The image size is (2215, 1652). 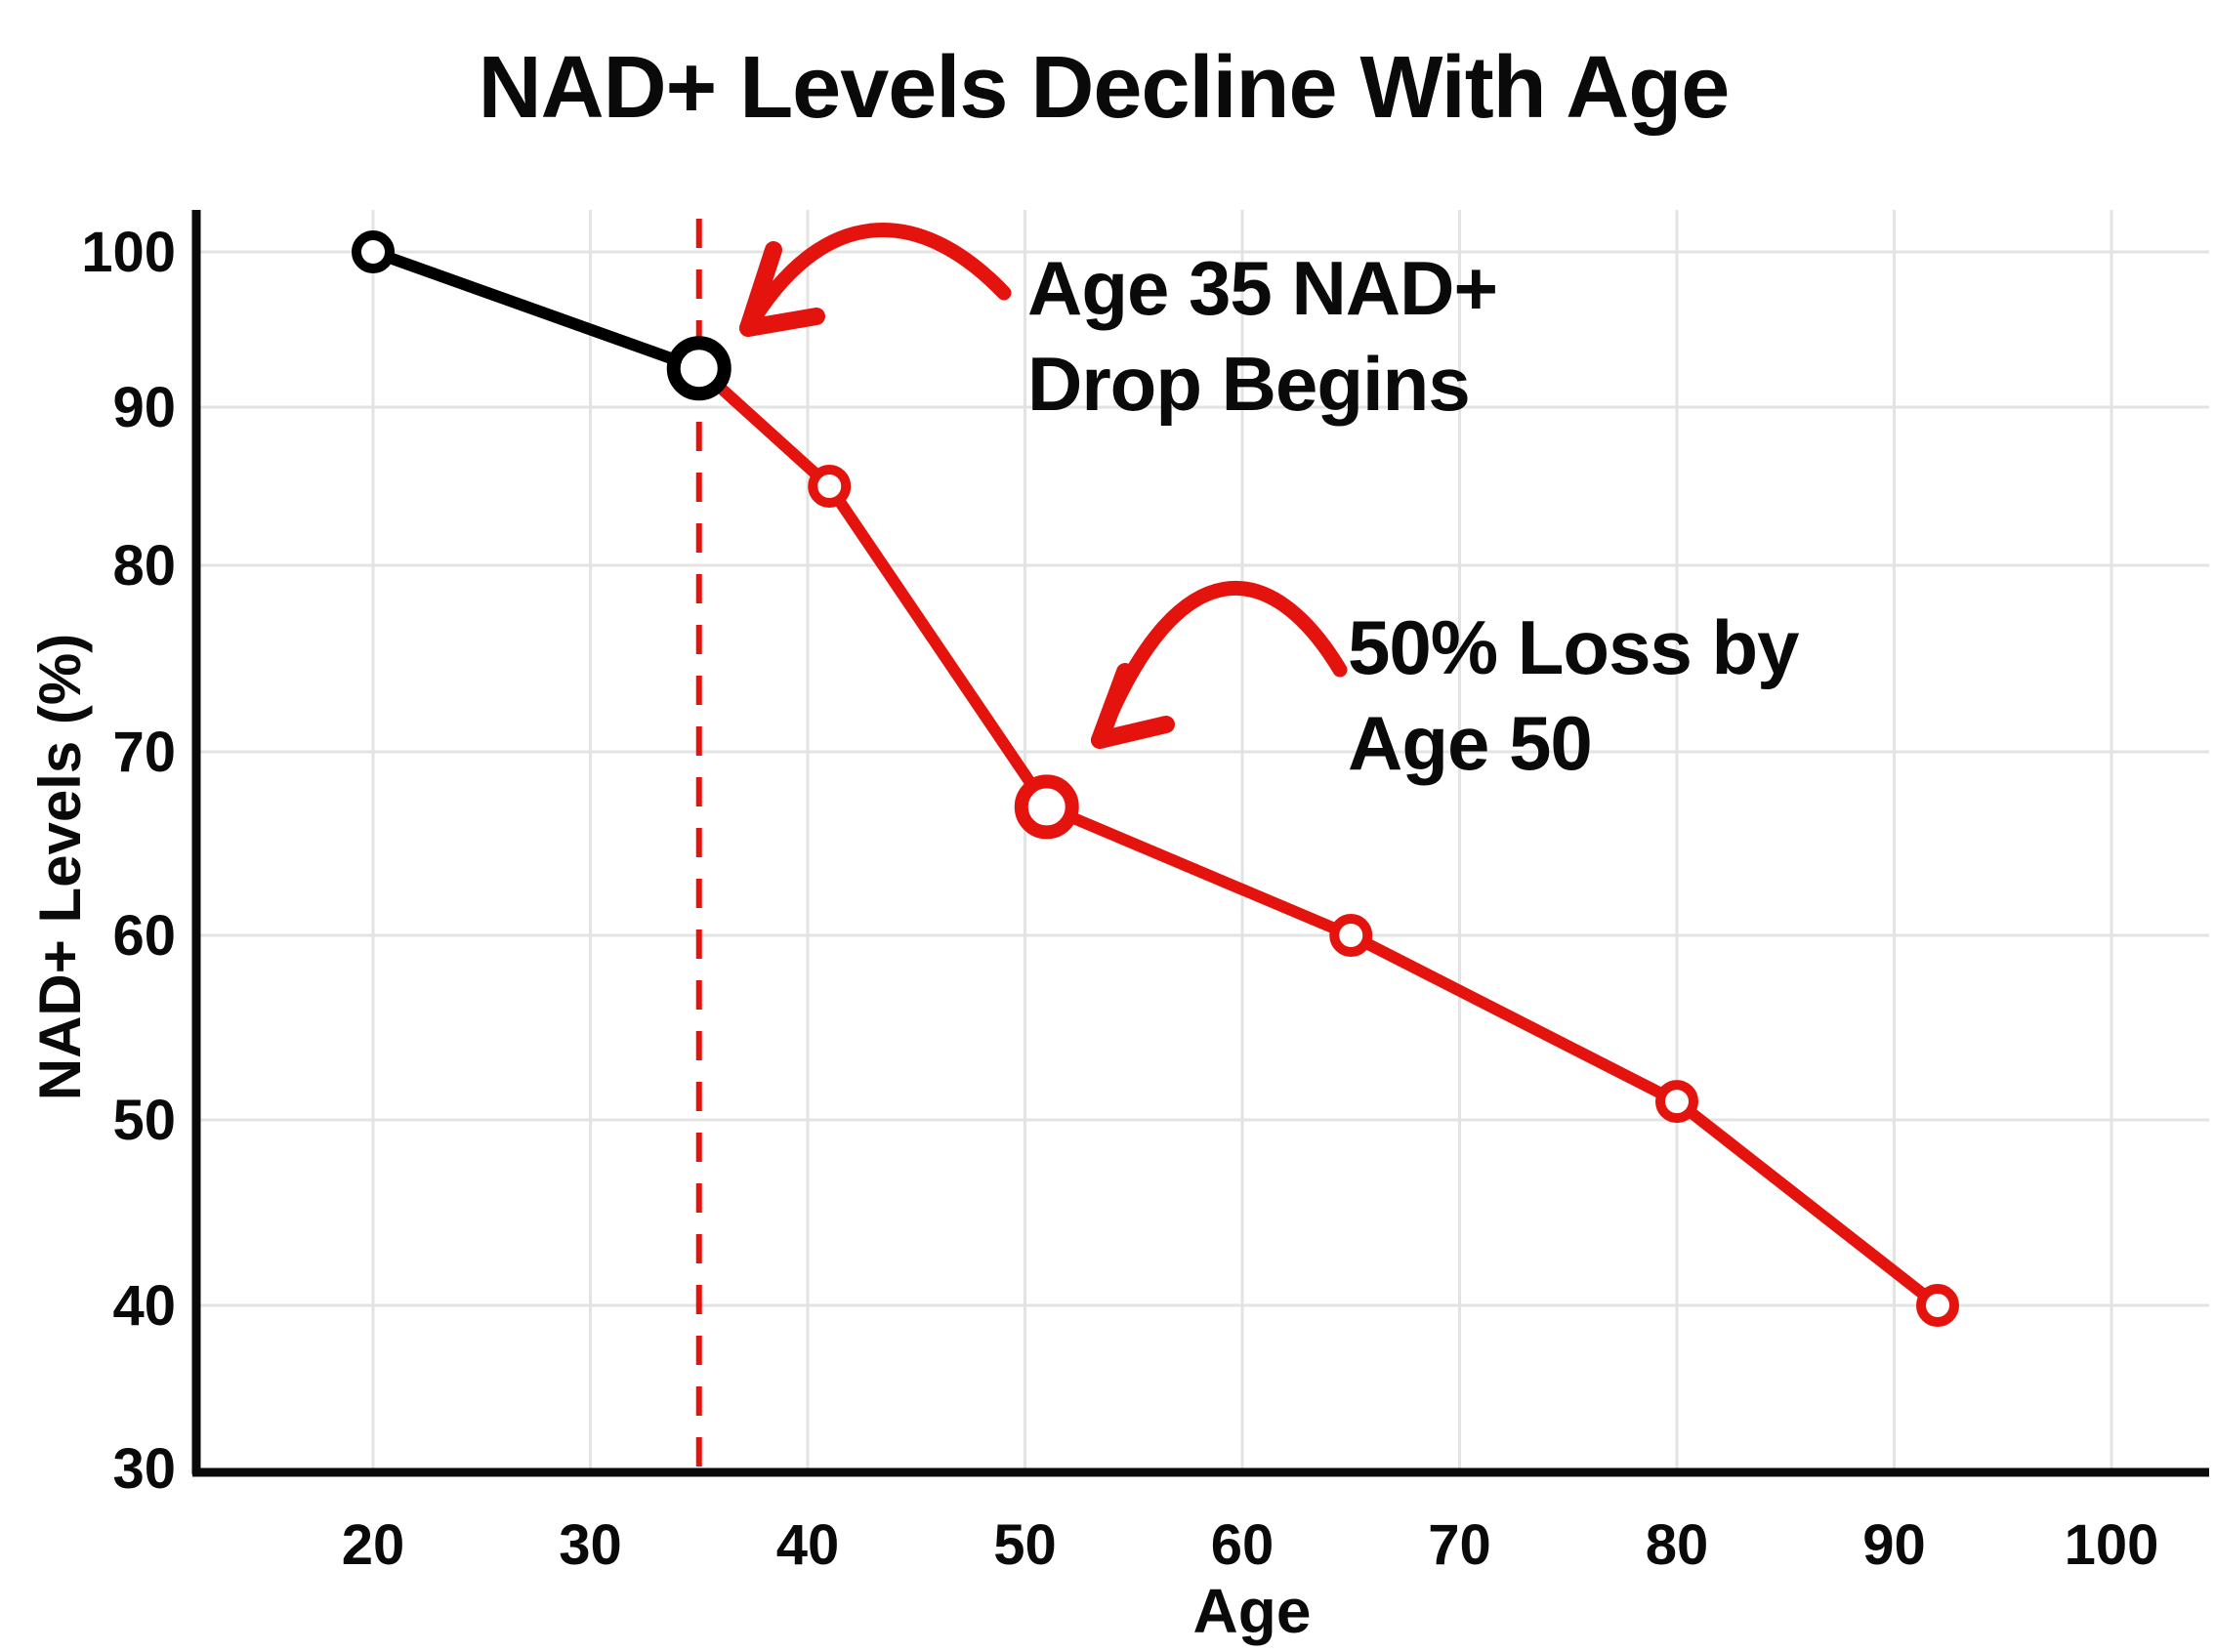 What do you see at coordinates (1262, 288) in the screenshot?
I see `annotation-age-35-line-1: Age 35 NAD+` at bounding box center [1262, 288].